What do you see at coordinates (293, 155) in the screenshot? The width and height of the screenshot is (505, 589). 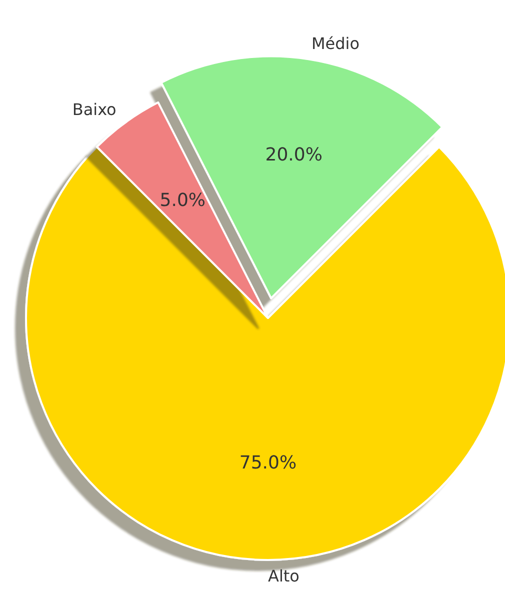 I see `data-label: 20.0%` at bounding box center [293, 155].